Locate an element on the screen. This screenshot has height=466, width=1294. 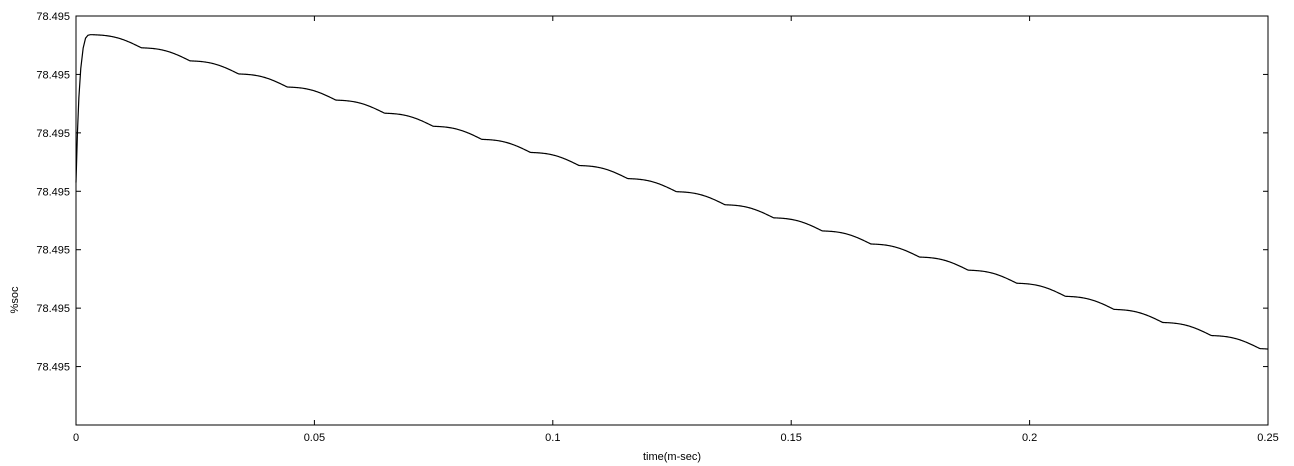
x-tick-label: 0 is located at coordinates (76, 438).